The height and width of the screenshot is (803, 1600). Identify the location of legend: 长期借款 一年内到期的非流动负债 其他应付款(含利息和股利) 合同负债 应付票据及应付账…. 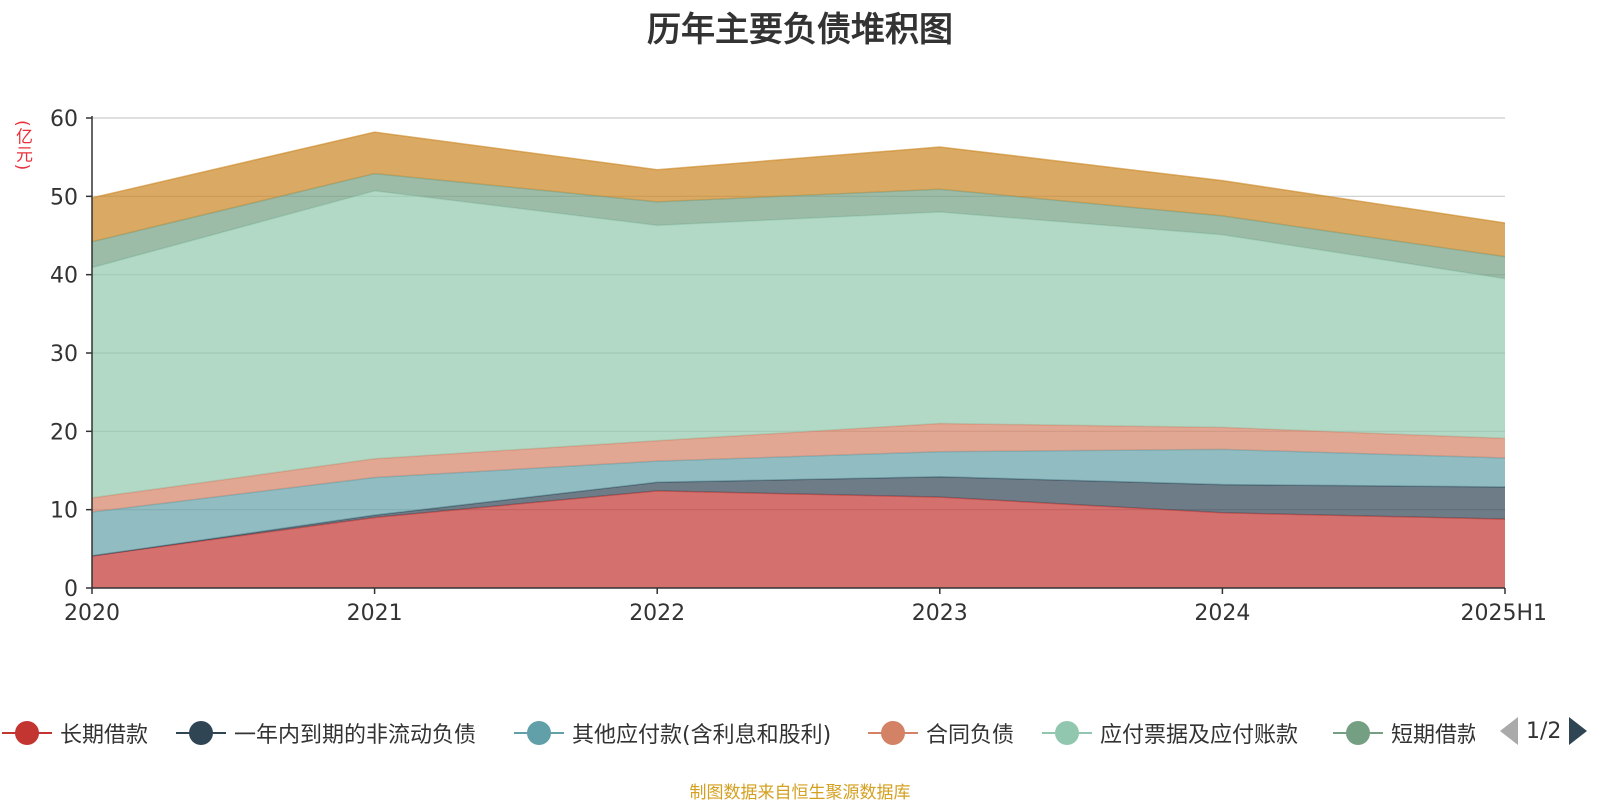
(800, 735).